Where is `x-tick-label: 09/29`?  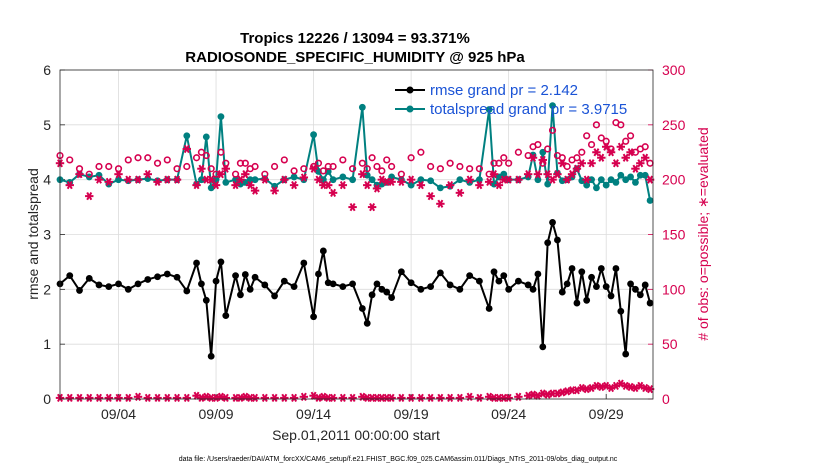
x-tick-label: 09/29 is located at coordinates (606, 414).